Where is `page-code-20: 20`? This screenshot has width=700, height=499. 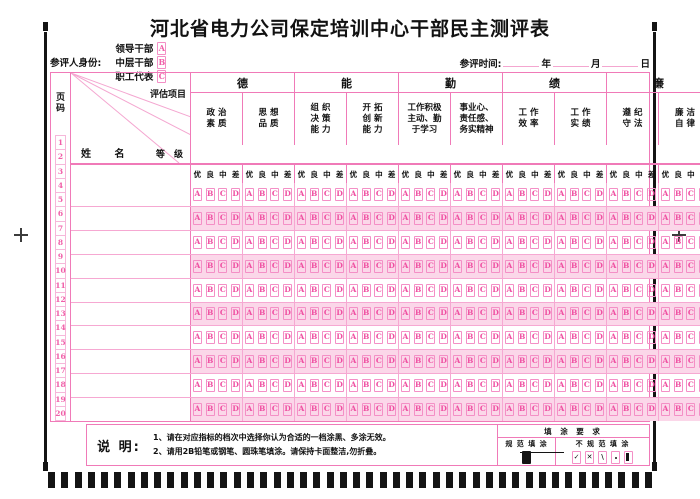
page-code-20: 20 is located at coordinates (60, 413).